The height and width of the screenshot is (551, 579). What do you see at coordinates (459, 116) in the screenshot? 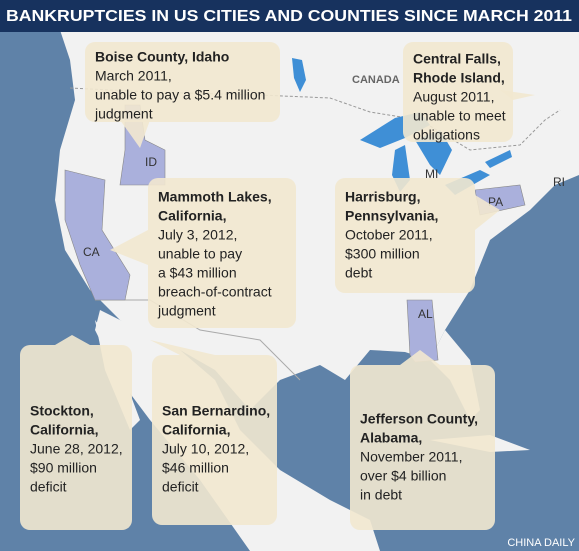
I see `callout-detail: unable to meet` at bounding box center [459, 116].